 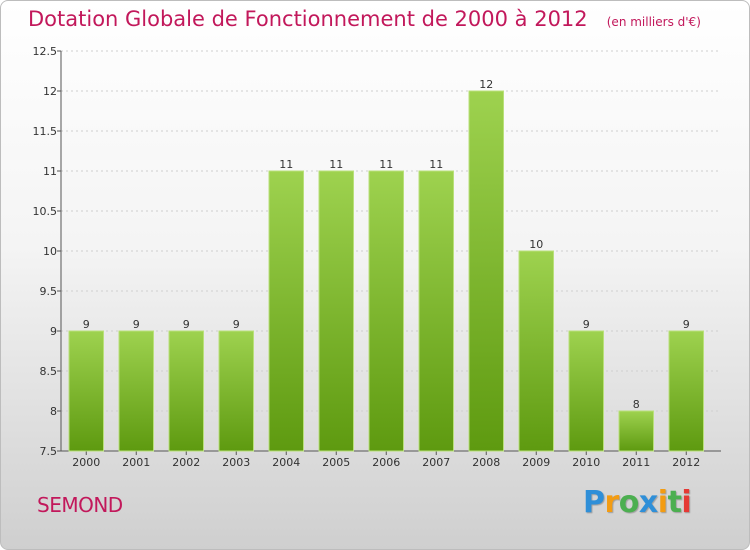 What do you see at coordinates (49, 371) in the screenshot?
I see `y-tick-label: 8.5` at bounding box center [49, 371].